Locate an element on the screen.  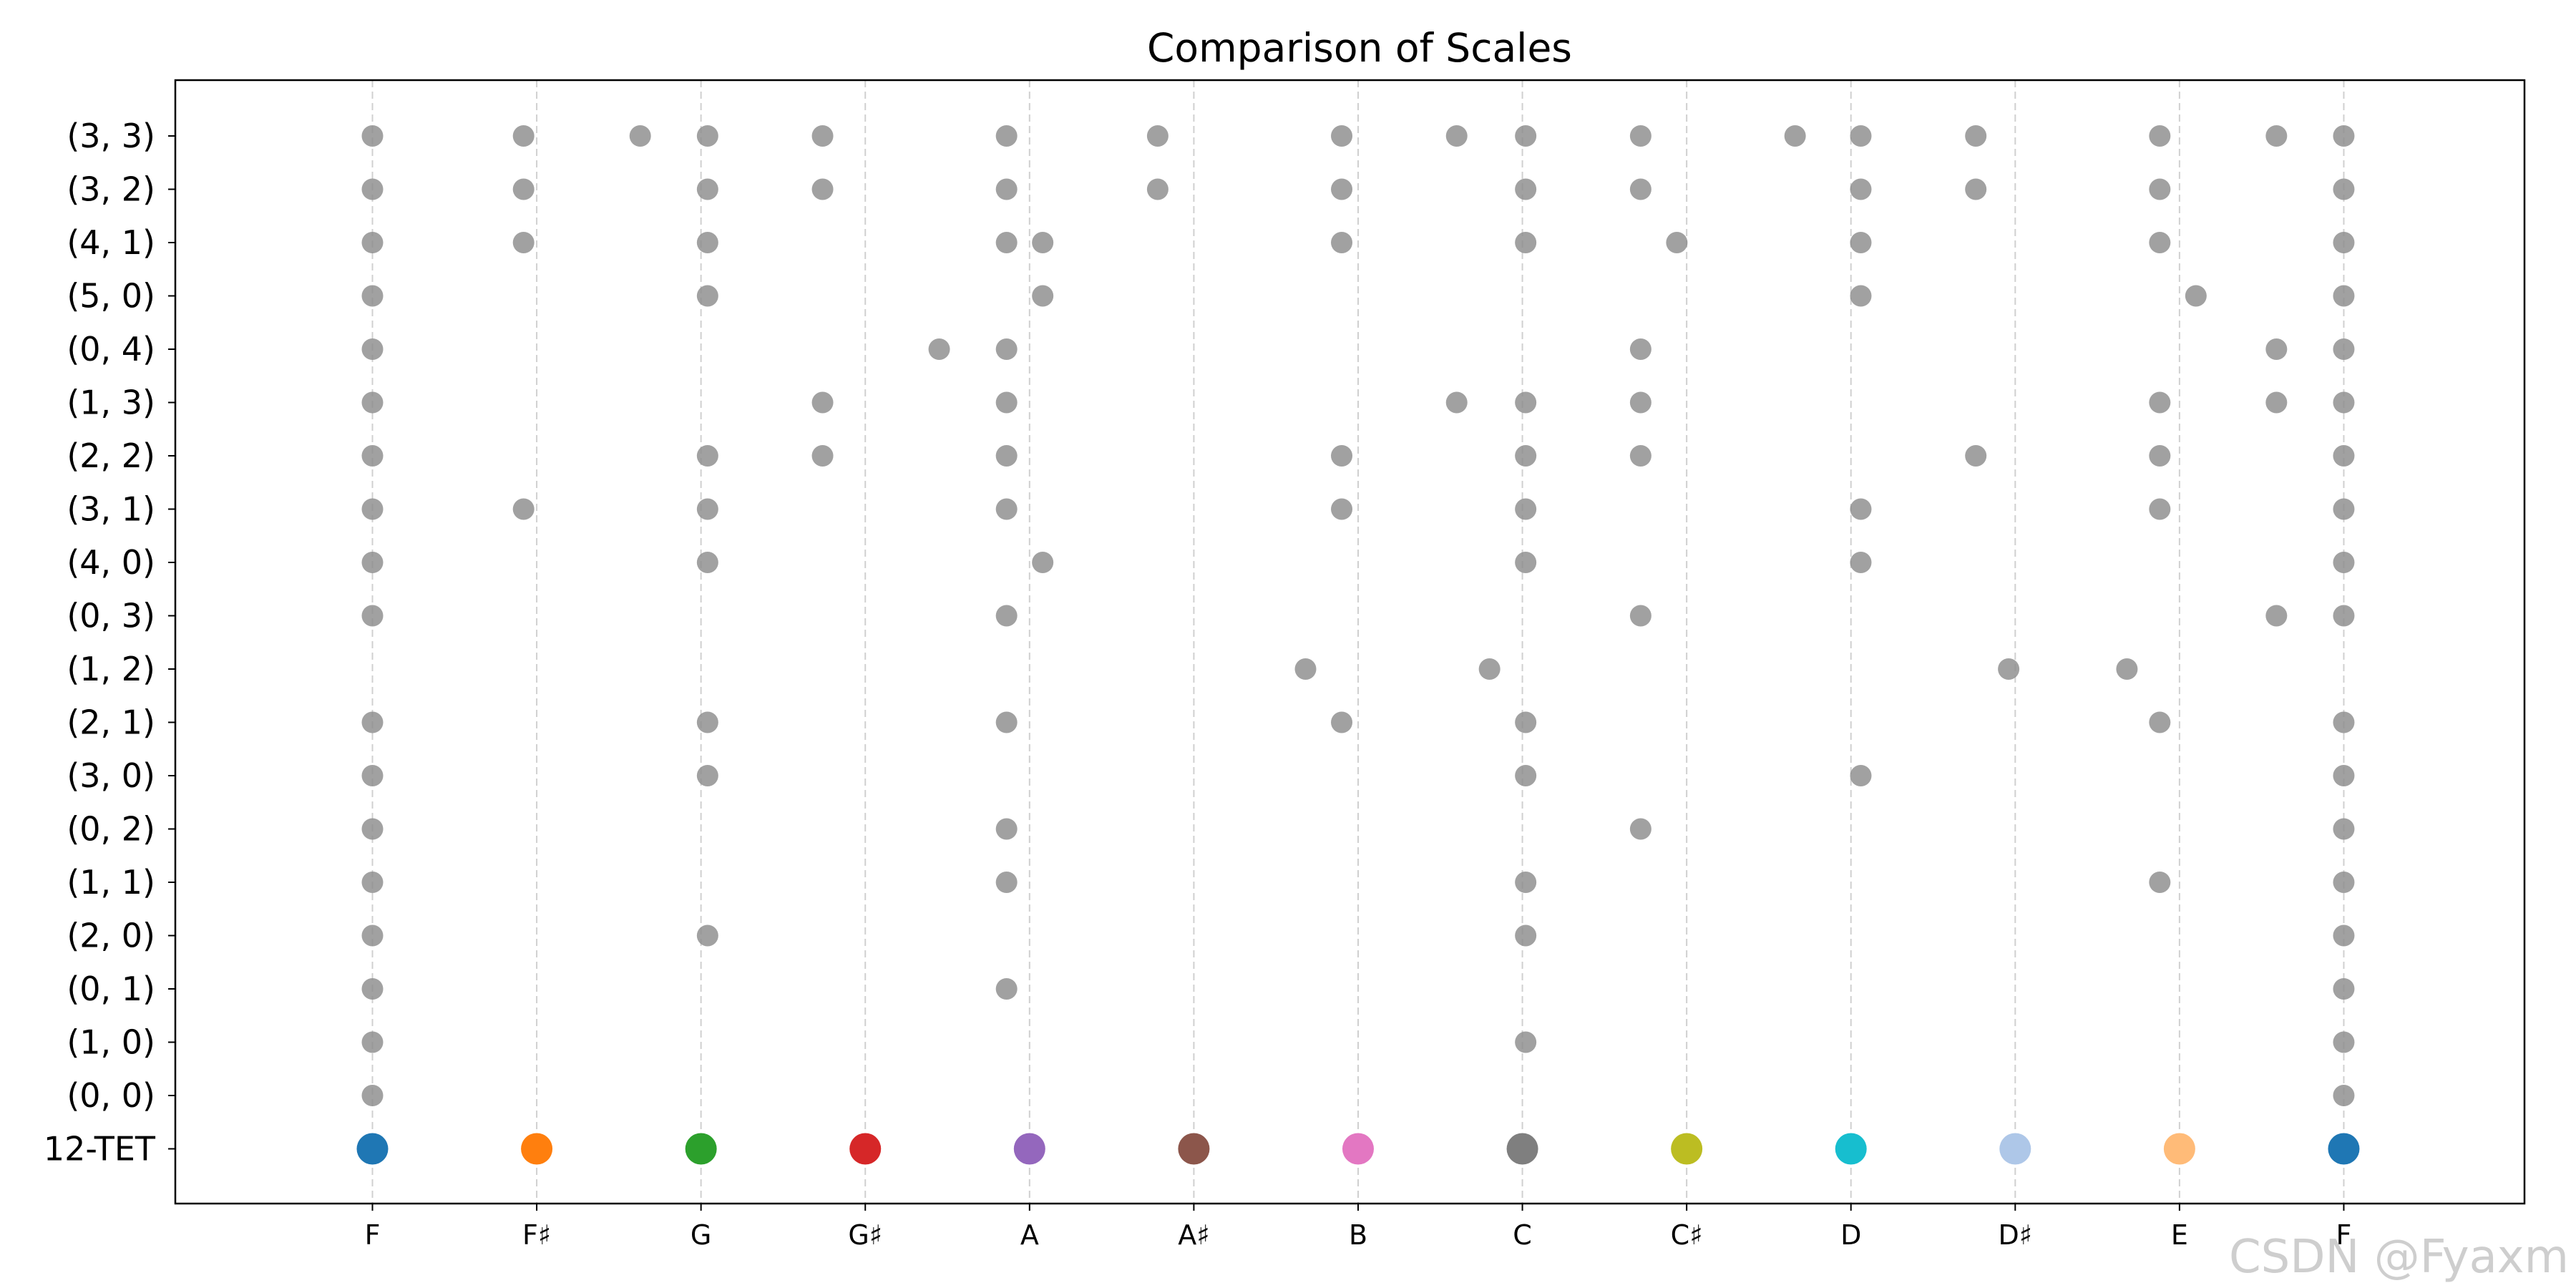
x-tick-label: G♯ is located at coordinates (865, 1235).